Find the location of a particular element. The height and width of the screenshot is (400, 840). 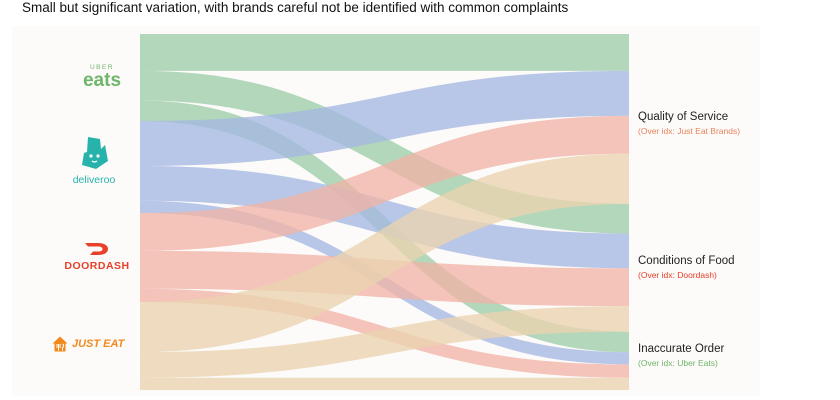

uber-eats-logo: UBER eats is located at coordinates (99, 77).